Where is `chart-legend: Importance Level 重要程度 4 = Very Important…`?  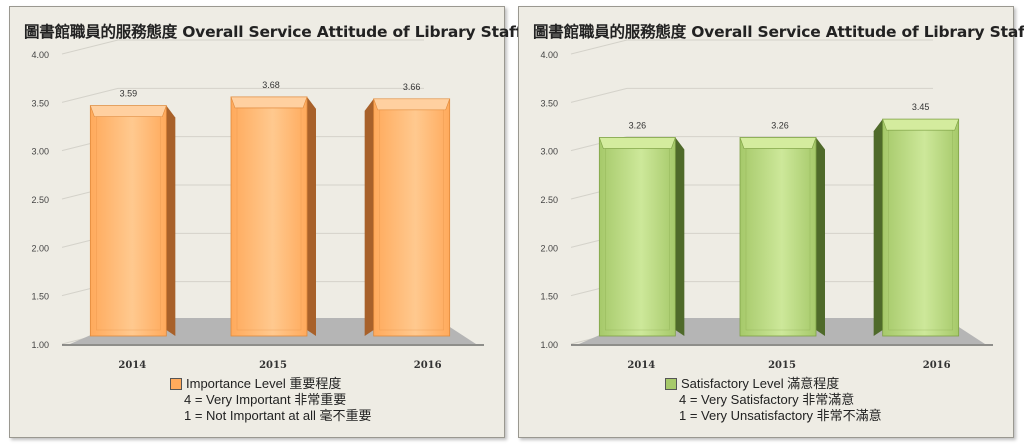
chart-legend: Importance Level 重要程度 4 = Very Important… is located at coordinates (271, 400).